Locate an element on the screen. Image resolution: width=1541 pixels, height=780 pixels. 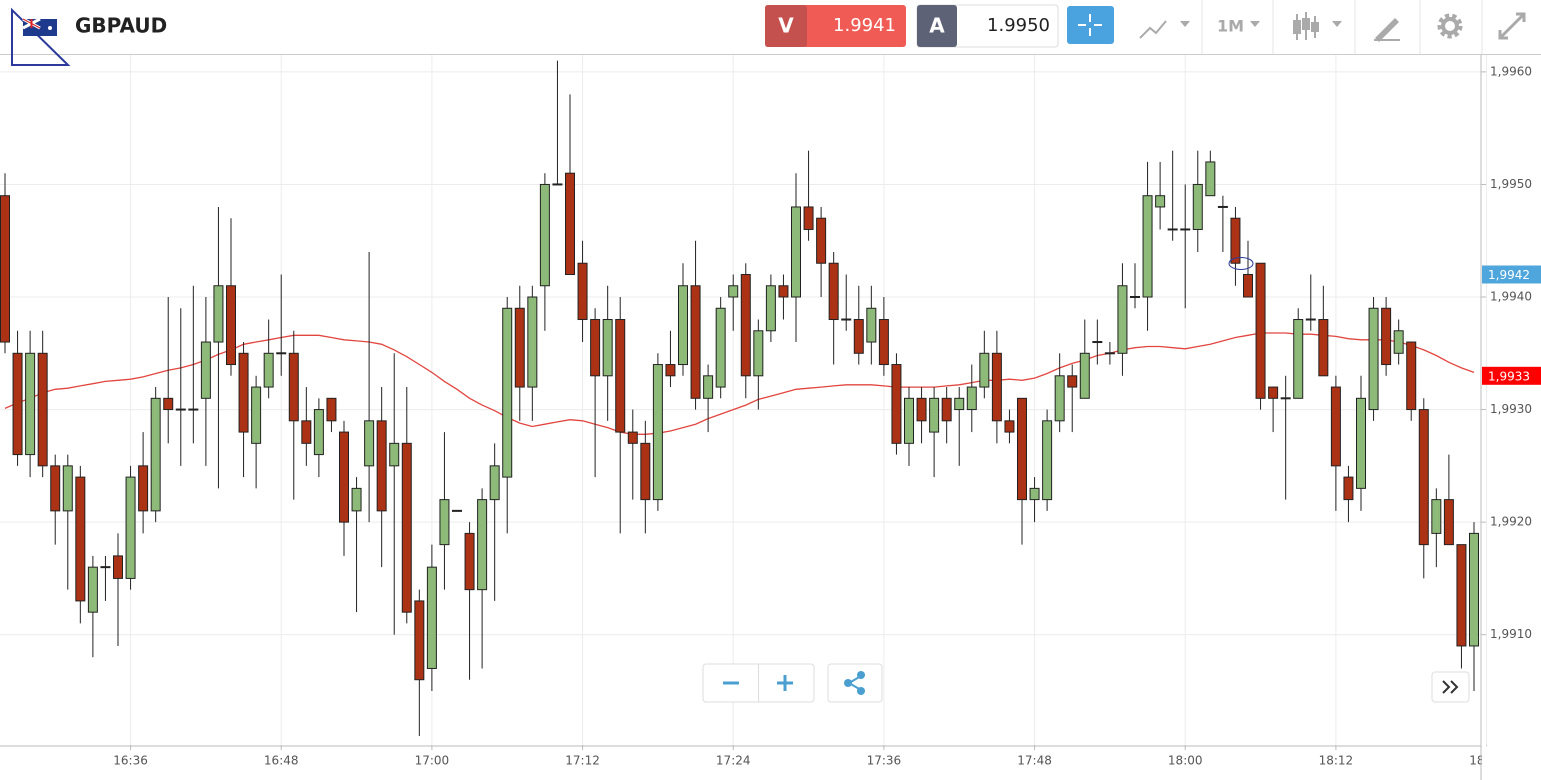
y-tick-label: 1,9960 is located at coordinates (1511, 71).